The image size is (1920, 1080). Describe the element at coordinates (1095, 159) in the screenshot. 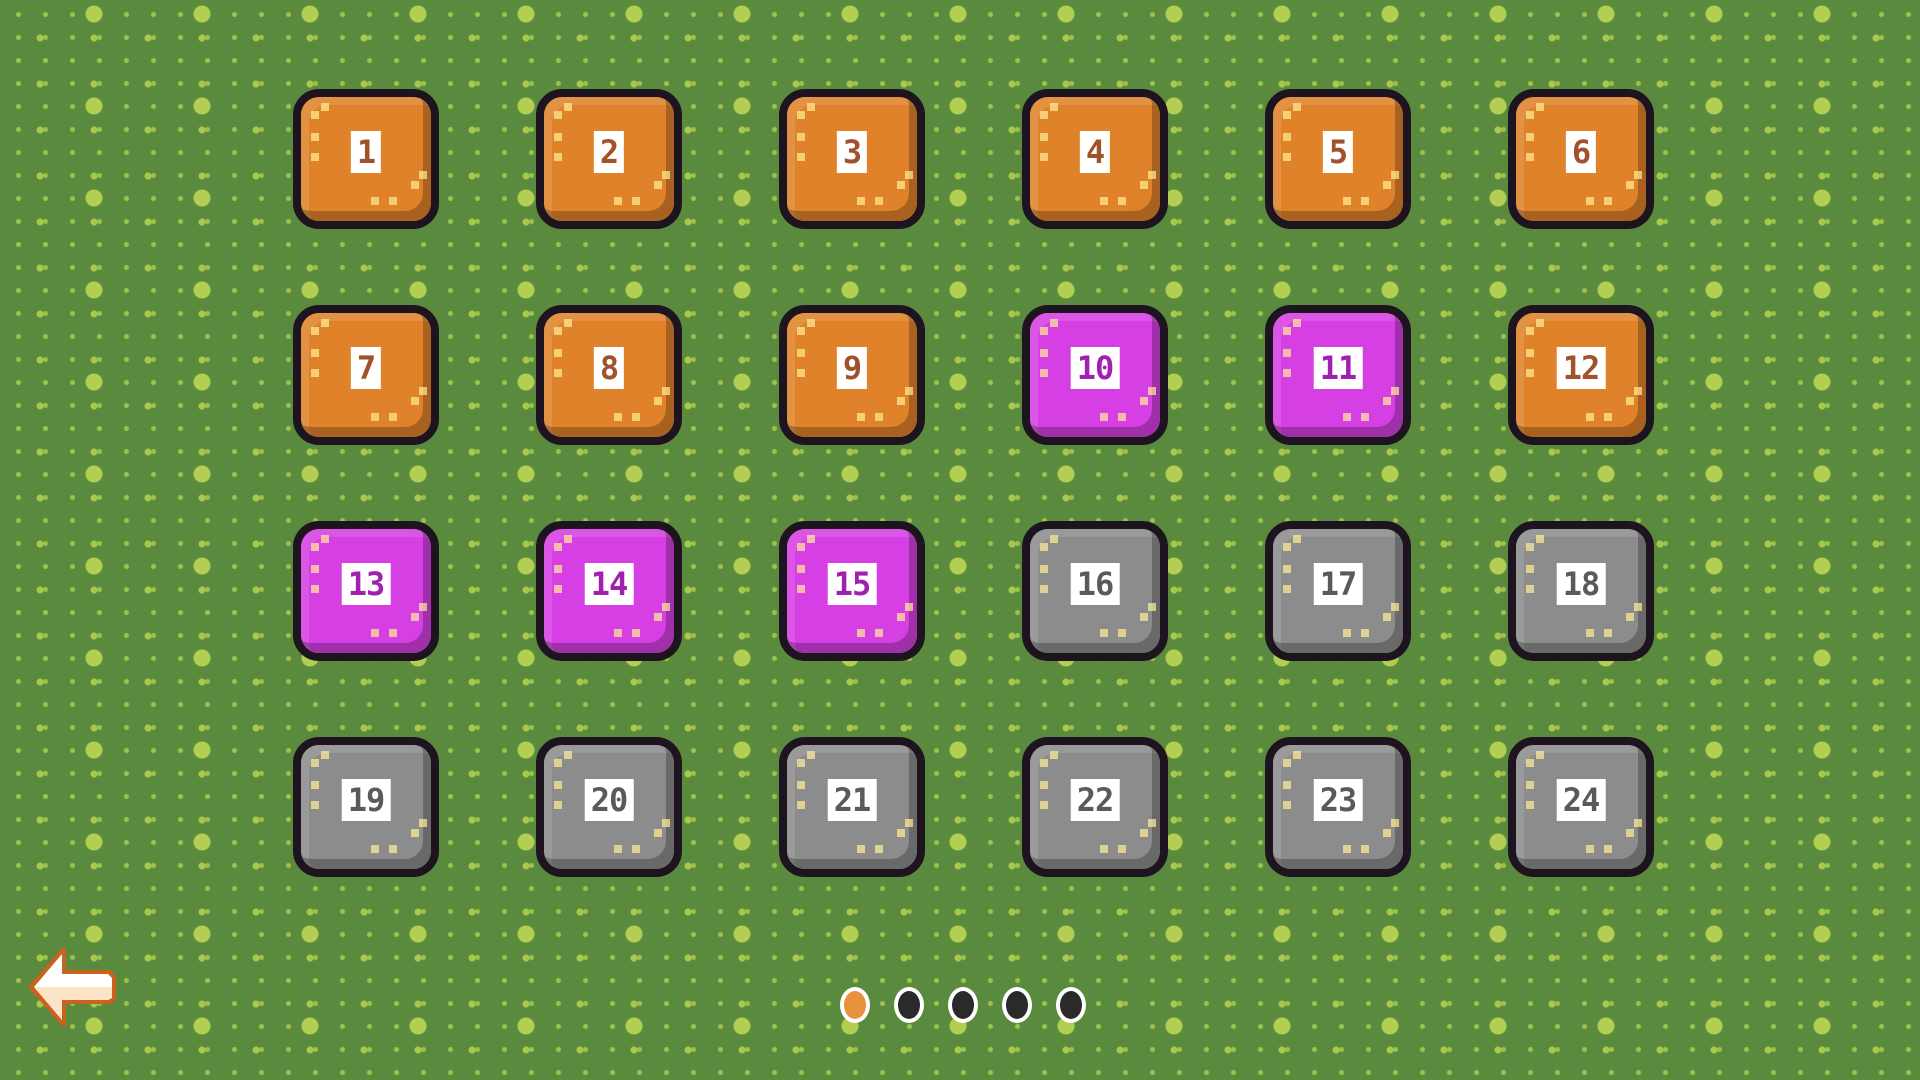

I see `level-button-4: 4` at that location.